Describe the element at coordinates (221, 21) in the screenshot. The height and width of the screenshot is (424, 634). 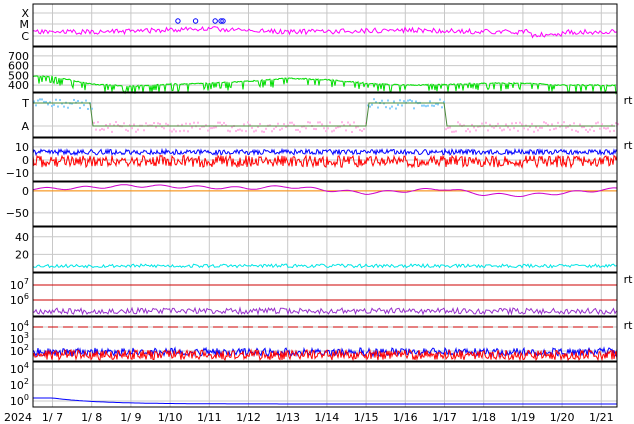
I see `flare-marker` at that location.